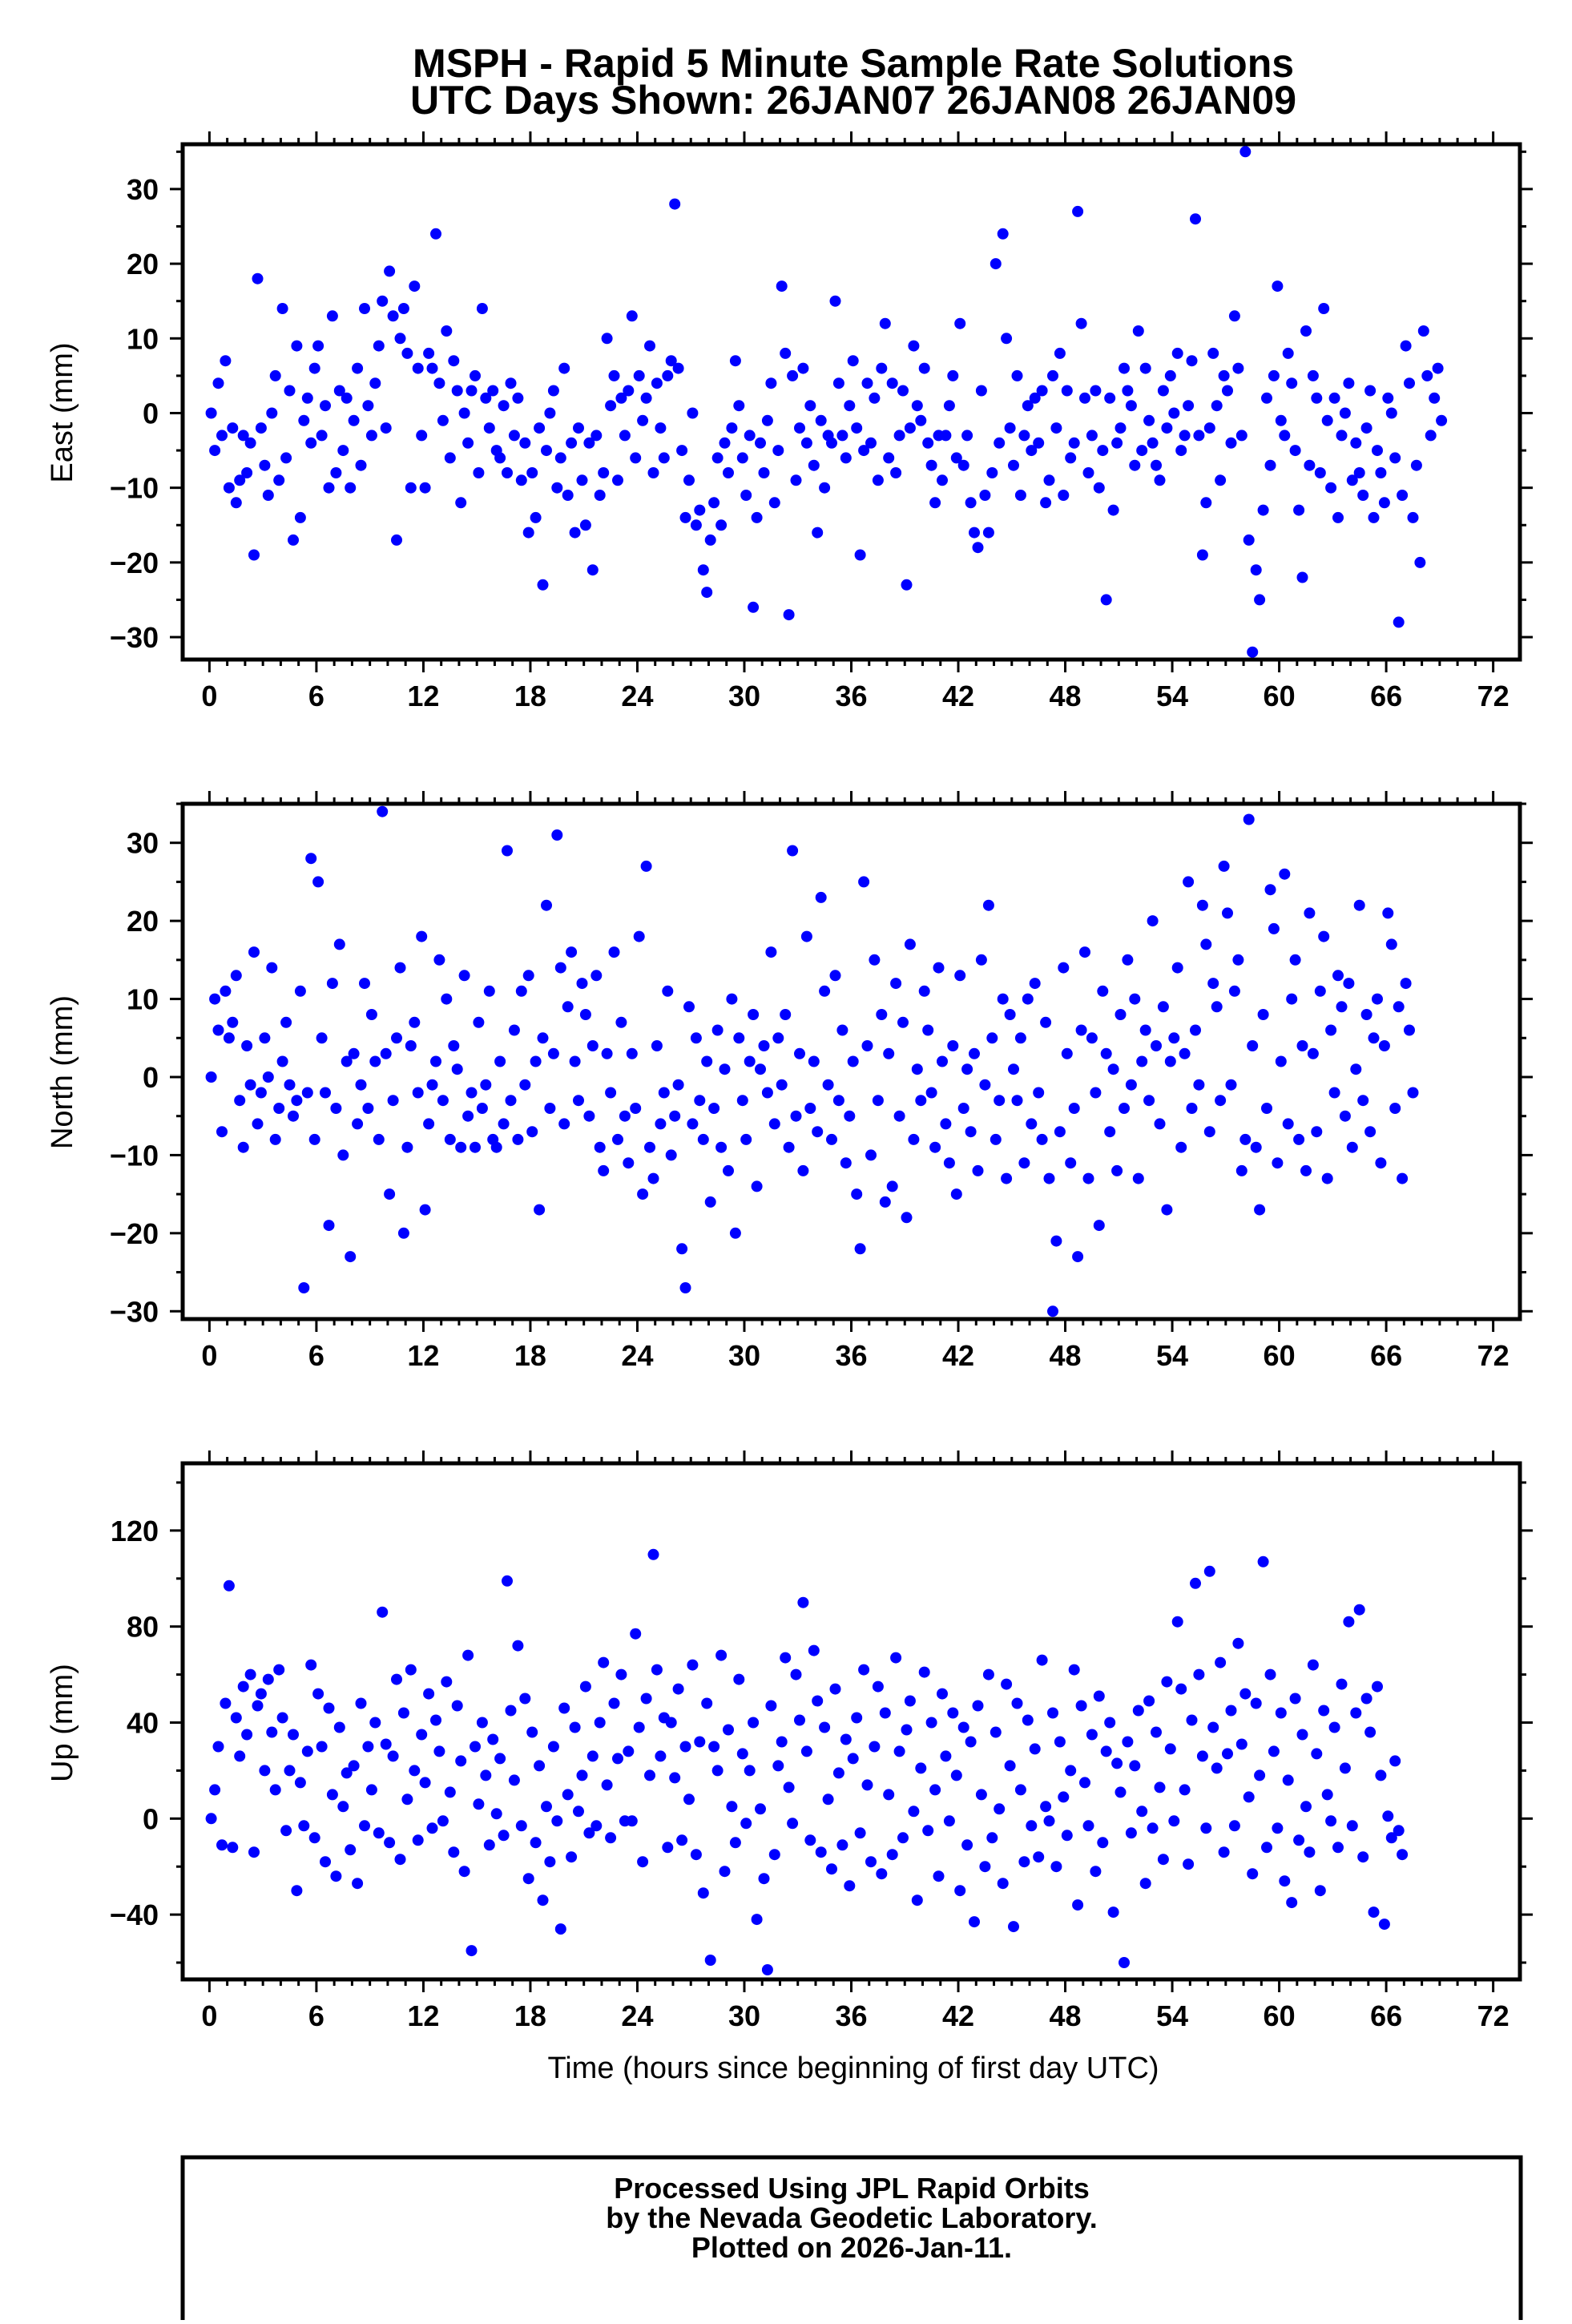 This screenshot has width=1572, height=2324. I want to click on east-x-tick-label: 54, so click(1172, 696).